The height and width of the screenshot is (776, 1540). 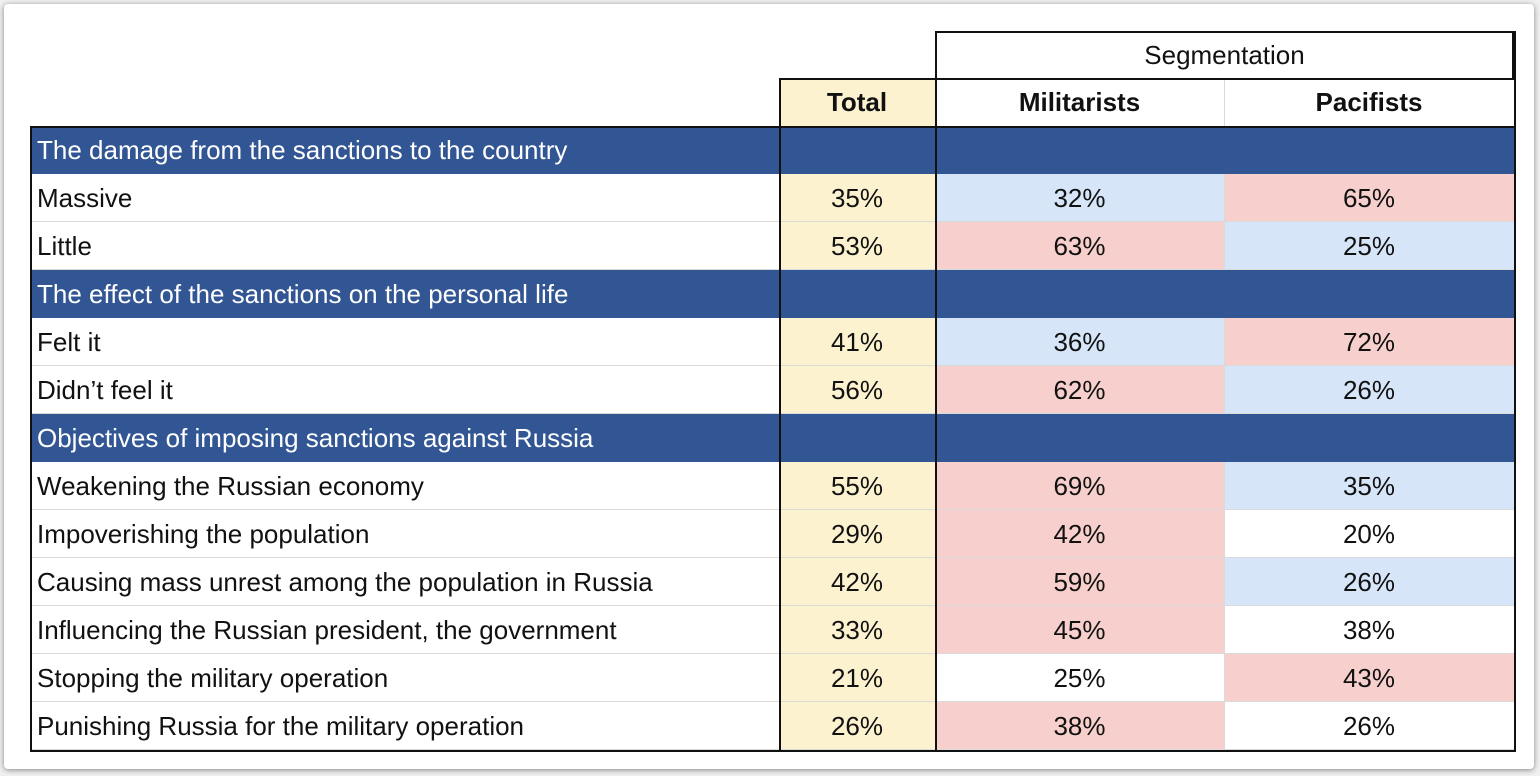 What do you see at coordinates (857, 246) in the screenshot?
I see `cell-total: 53%` at bounding box center [857, 246].